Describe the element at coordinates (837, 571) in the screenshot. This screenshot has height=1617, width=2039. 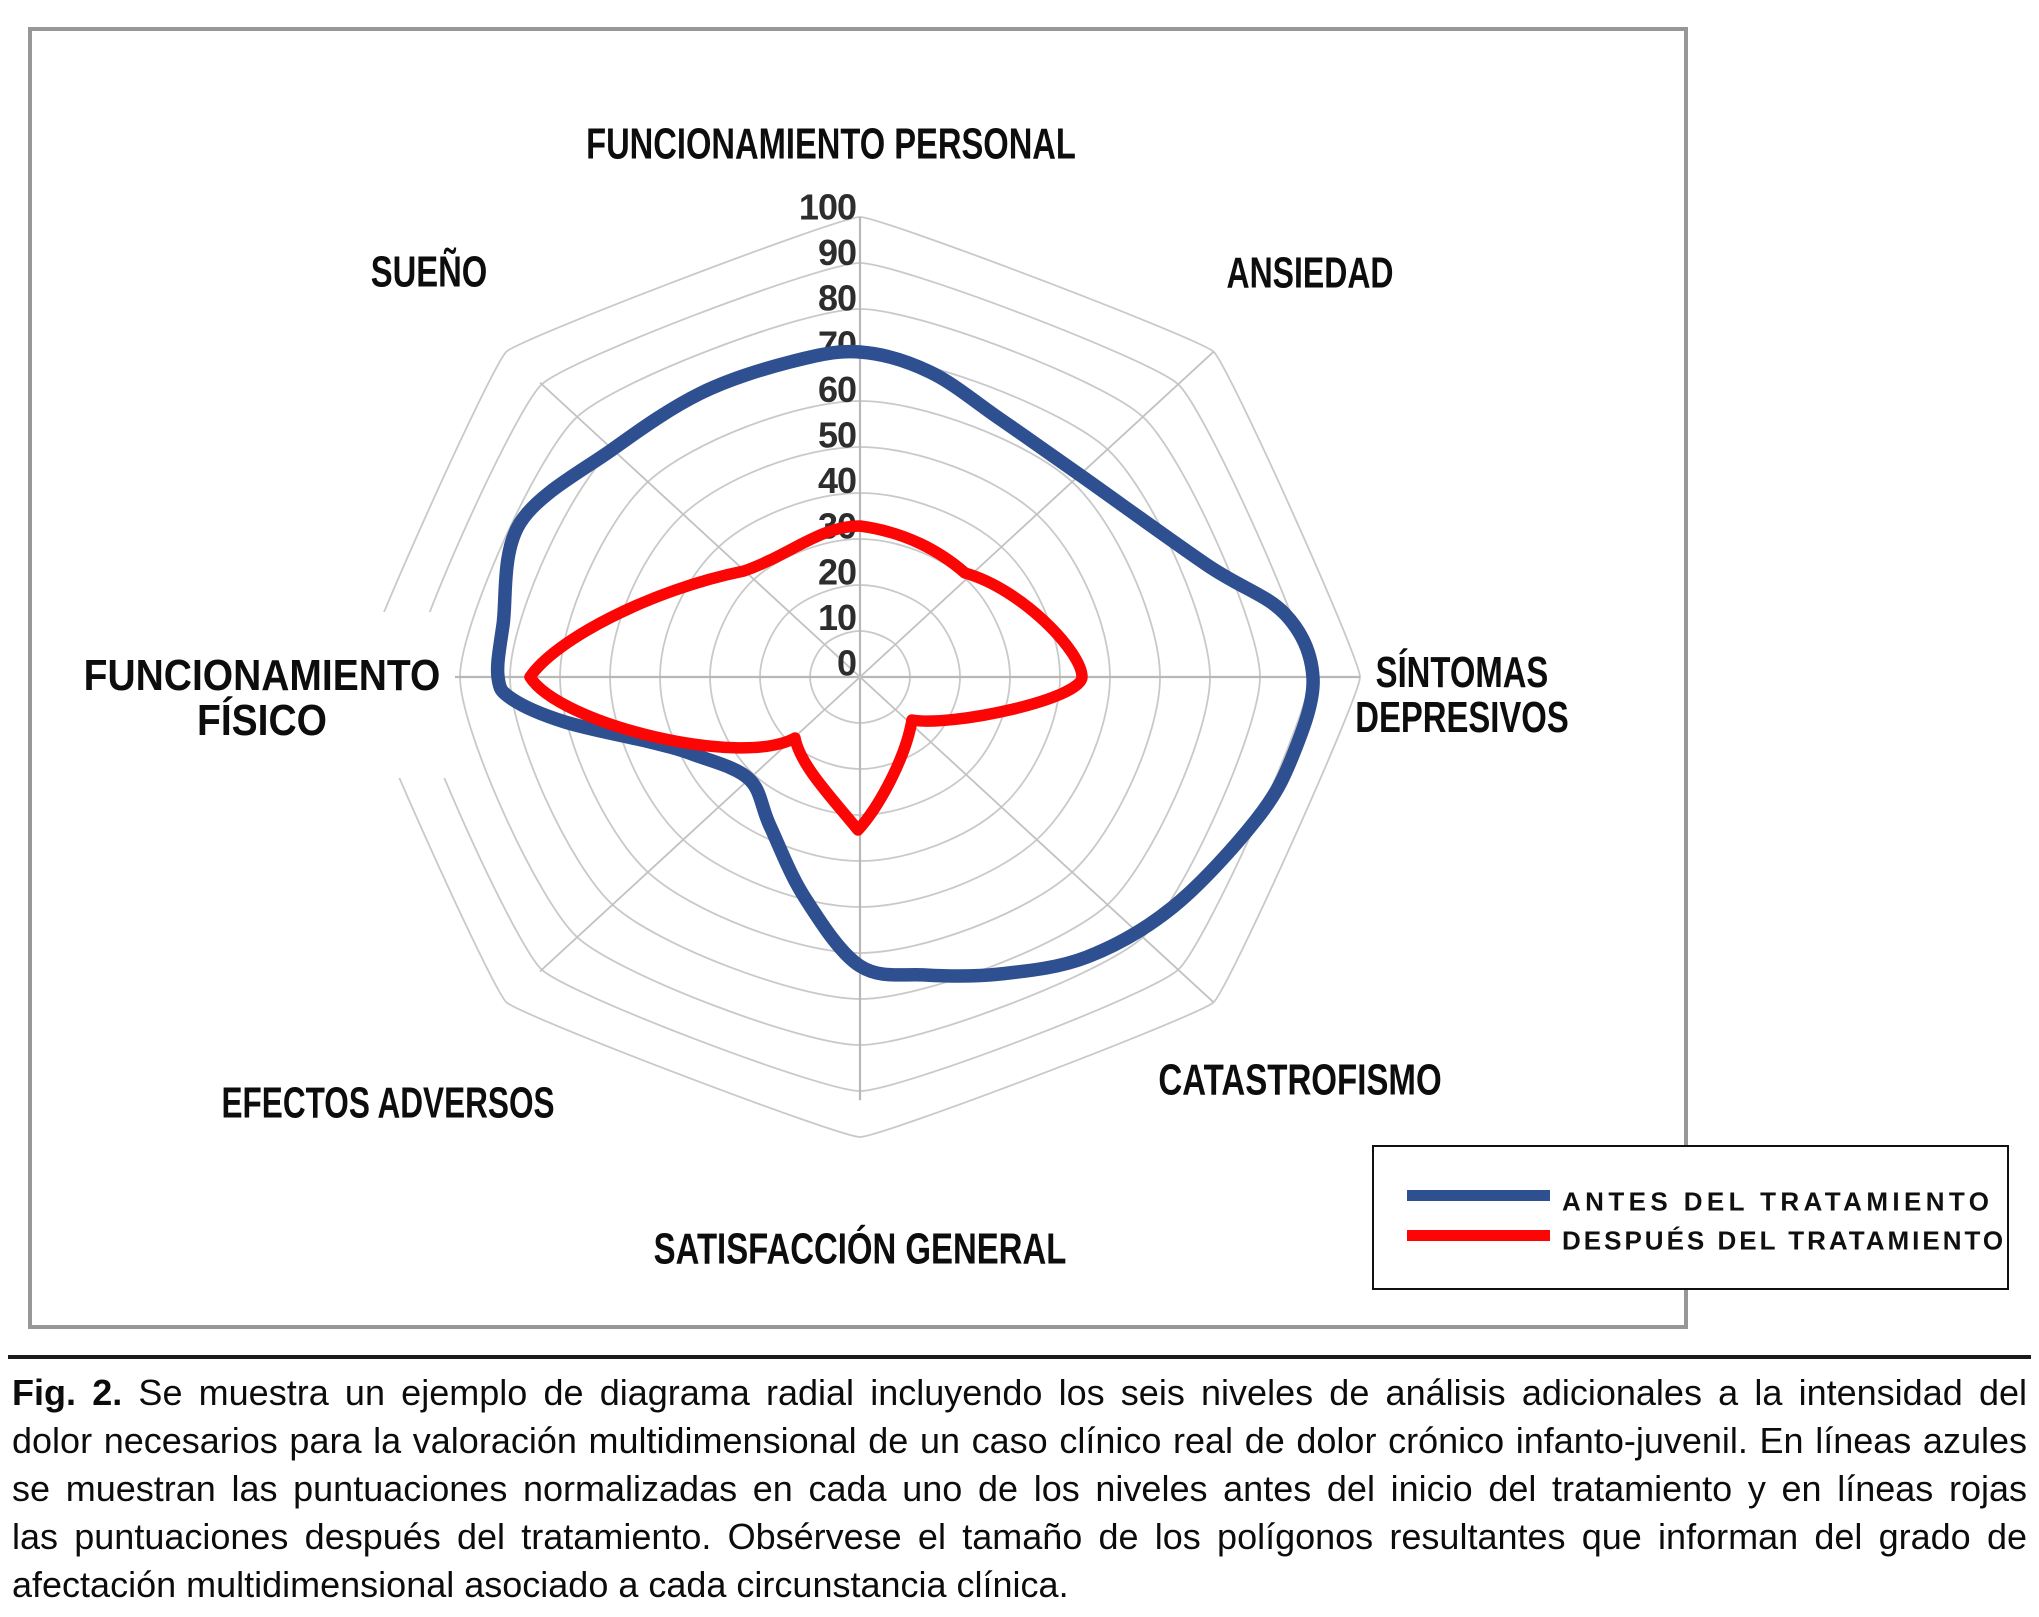
I see `svg-text: 20` at that location.